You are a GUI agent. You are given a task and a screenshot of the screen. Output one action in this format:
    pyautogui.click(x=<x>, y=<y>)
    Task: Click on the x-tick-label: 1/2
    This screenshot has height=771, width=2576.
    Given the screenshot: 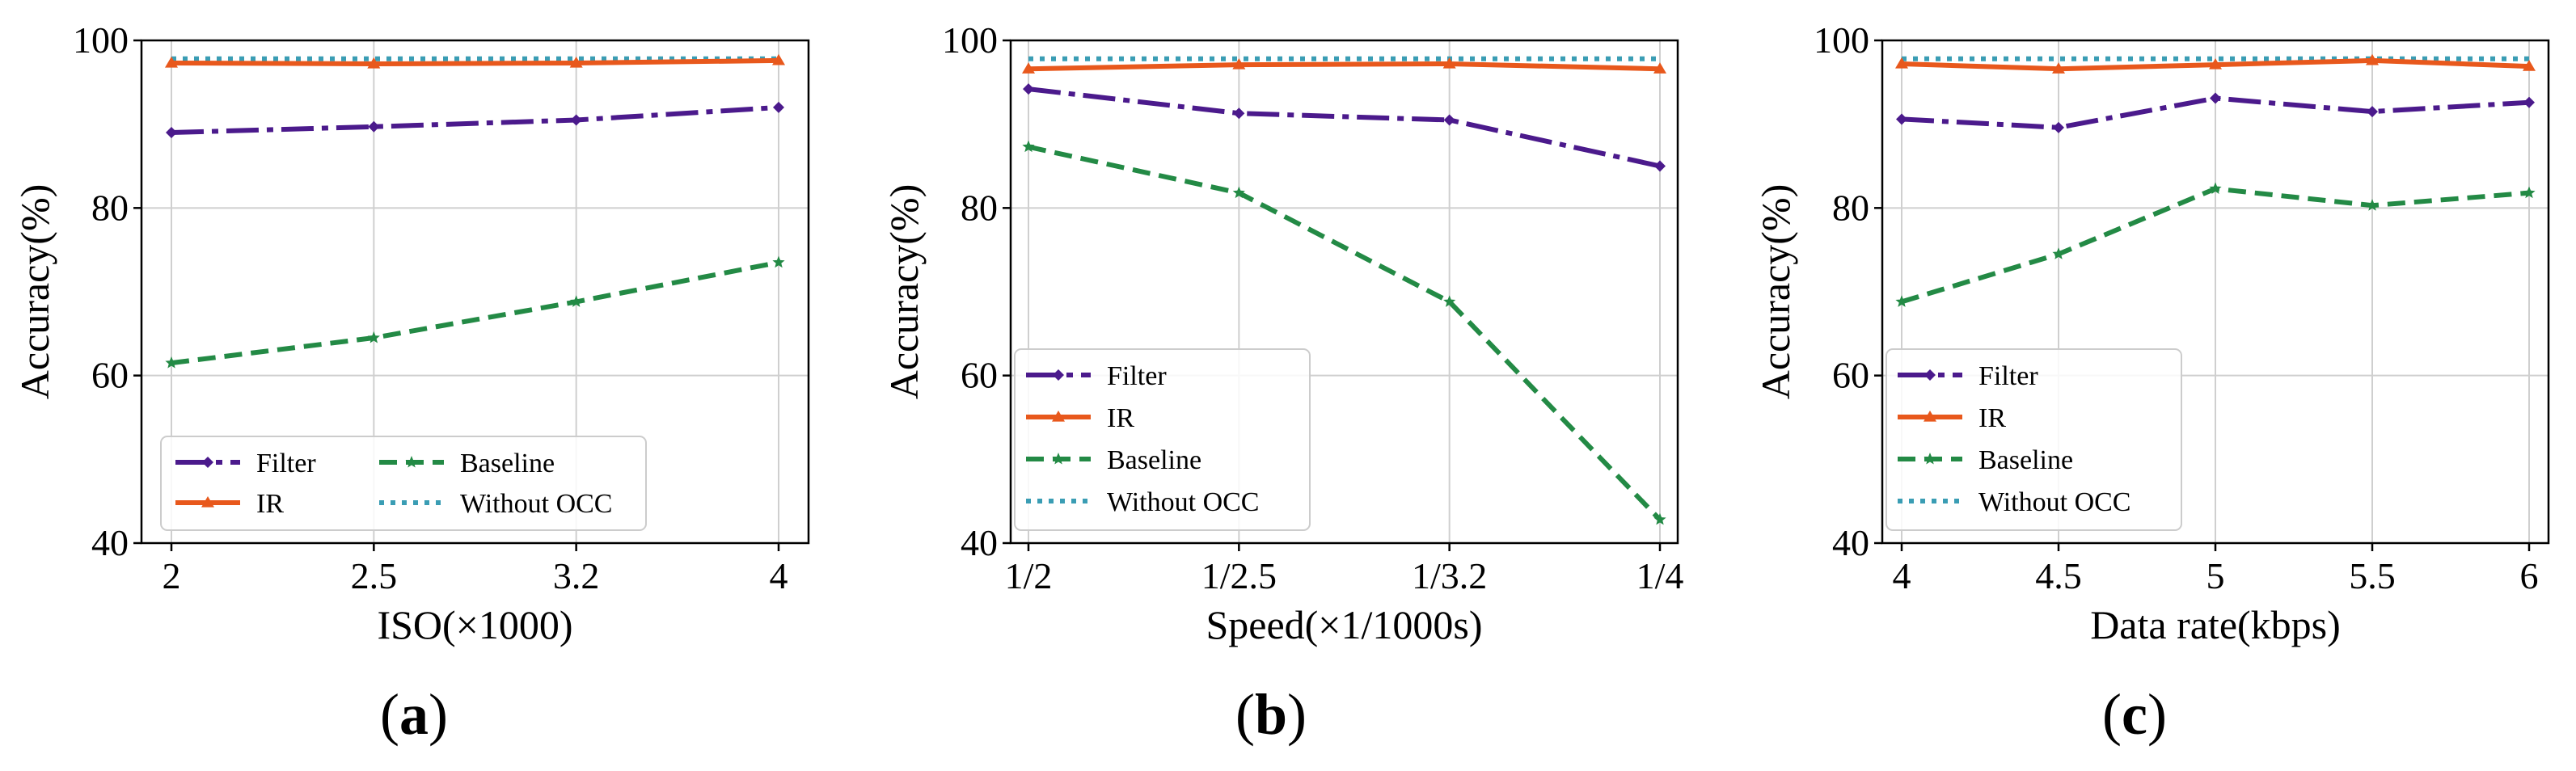 What is the action you would take?
    pyautogui.click(x=1029, y=575)
    